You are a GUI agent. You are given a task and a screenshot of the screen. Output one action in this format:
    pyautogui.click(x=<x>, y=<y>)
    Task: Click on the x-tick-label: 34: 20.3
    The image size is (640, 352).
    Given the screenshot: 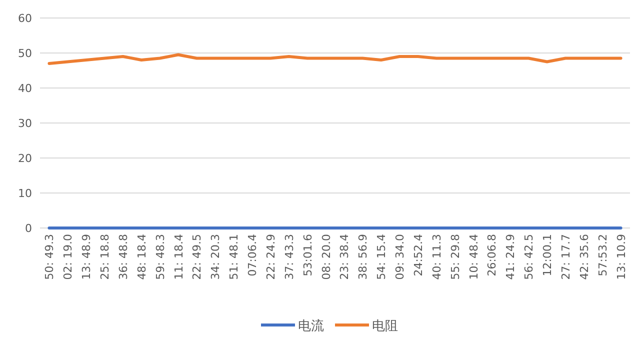 What is the action you would take?
    pyautogui.click(x=215, y=257)
    